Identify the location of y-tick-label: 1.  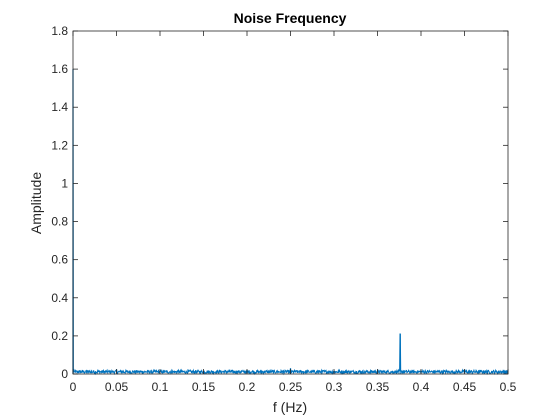
(64, 183).